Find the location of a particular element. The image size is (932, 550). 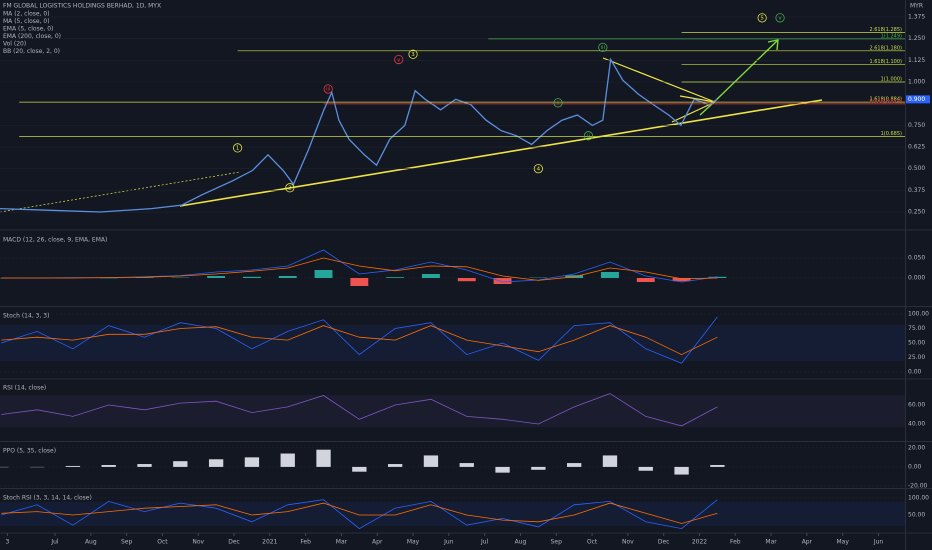

last-price-label: 0.900 is located at coordinates (916, 99).